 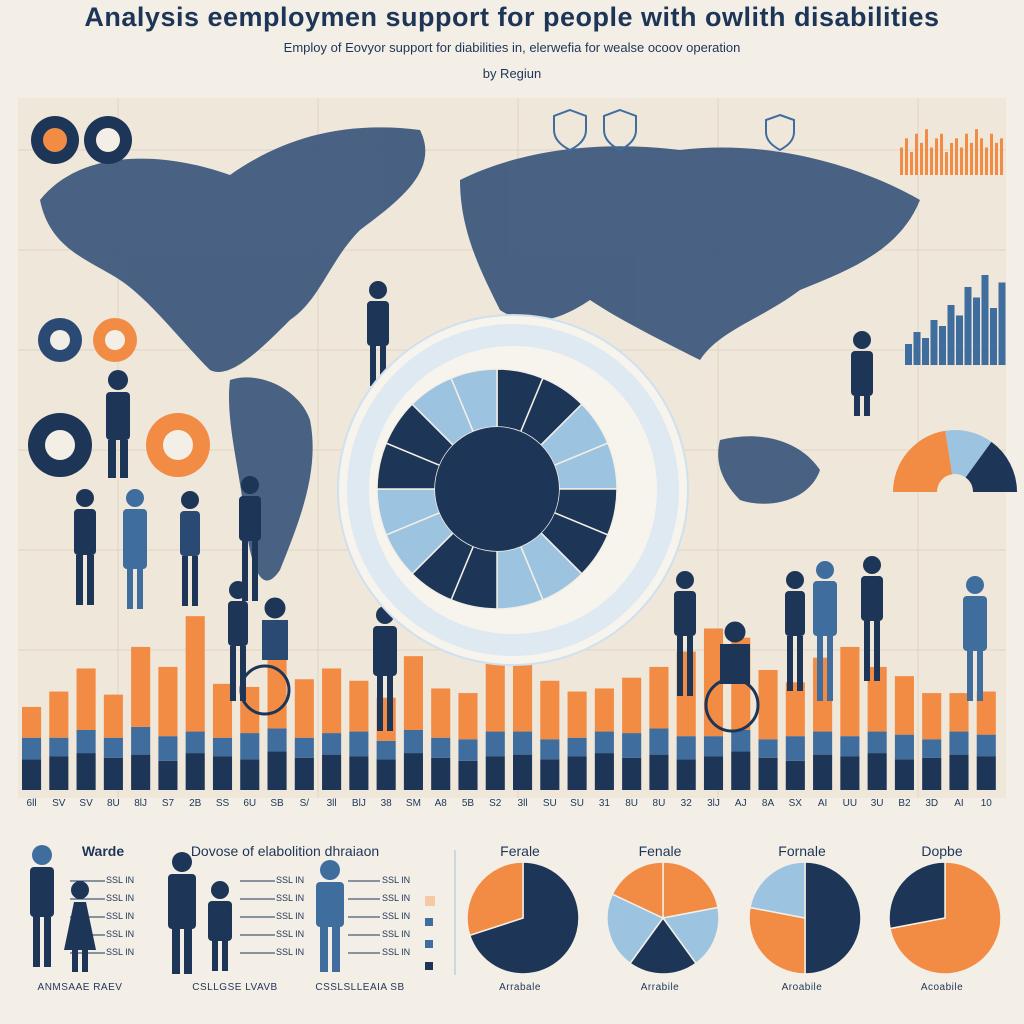 I want to click on x-tick-label: 31, so click(x=605, y=803).